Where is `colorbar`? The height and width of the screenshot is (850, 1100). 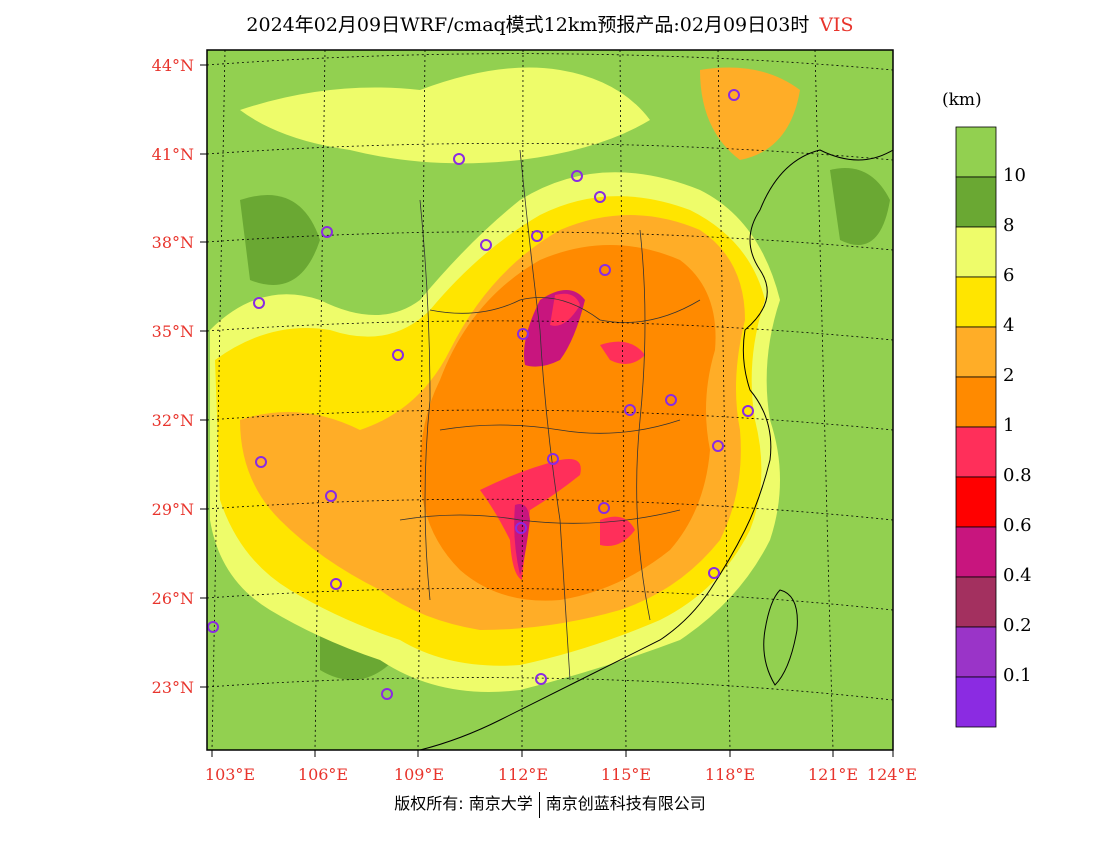 colorbar is located at coordinates (976, 427).